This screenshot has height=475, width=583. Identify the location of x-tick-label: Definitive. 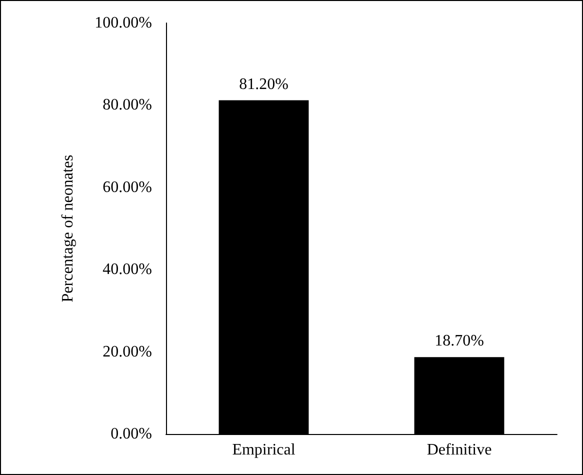
(459, 450).